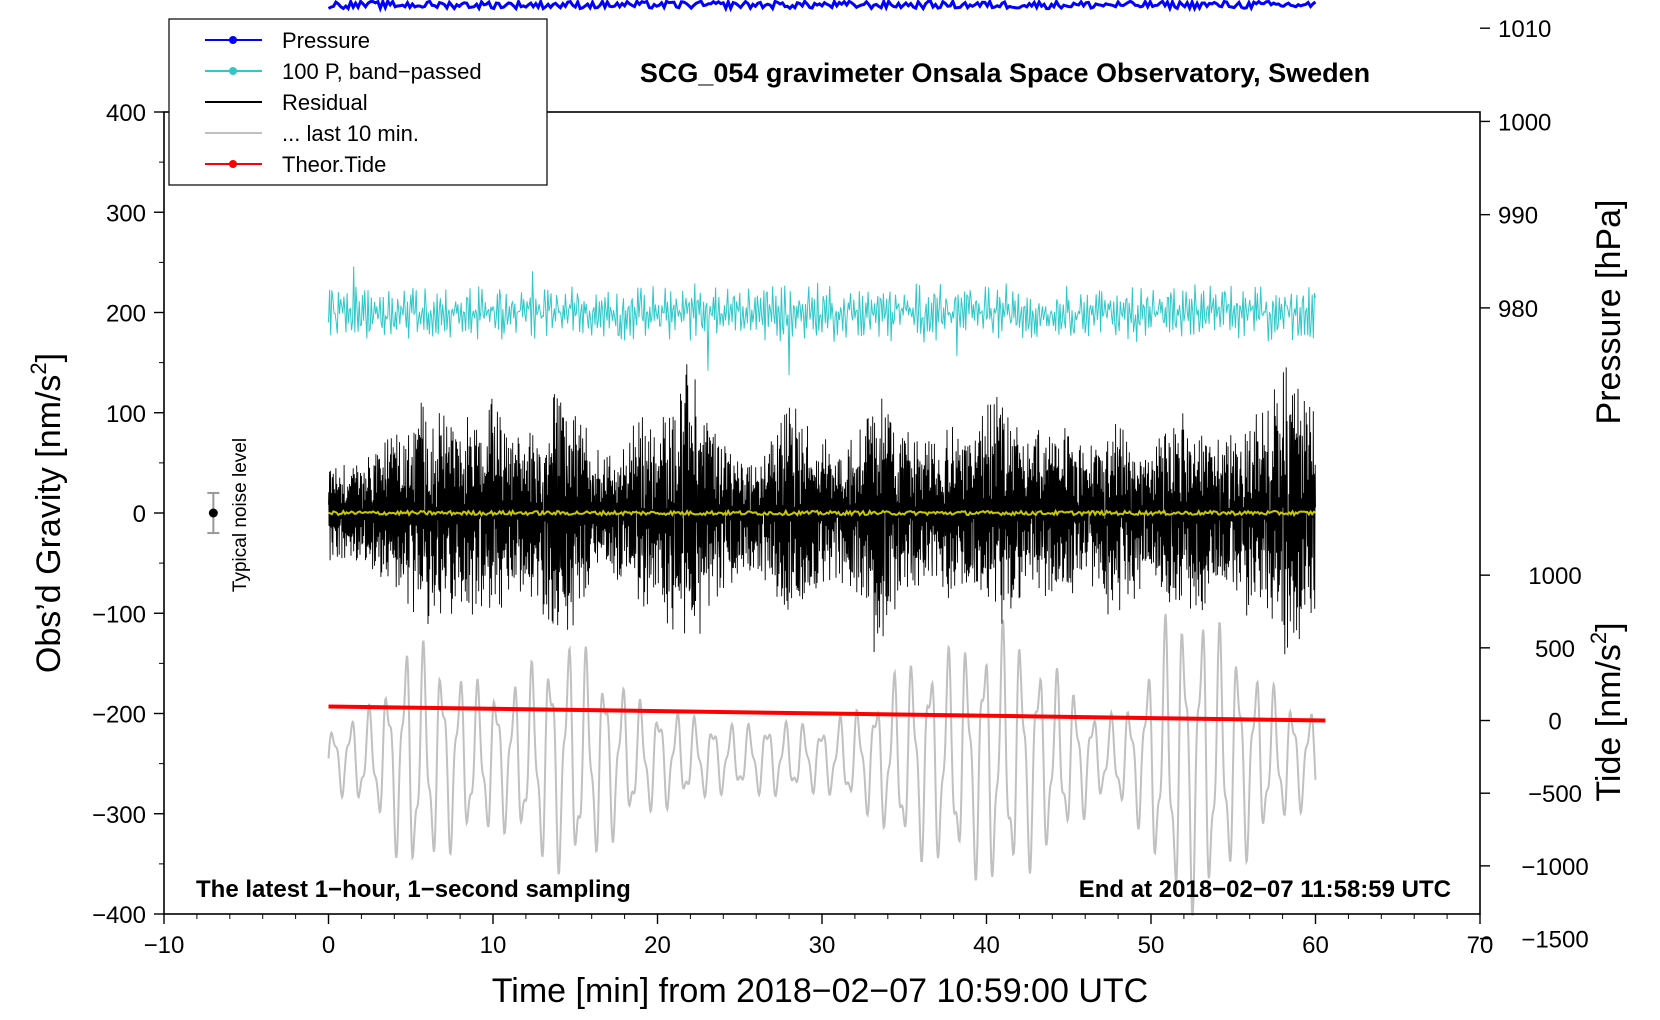  What do you see at coordinates (1518, 309) in the screenshot?
I see `y-tick-label-pressure: 980` at bounding box center [1518, 309].